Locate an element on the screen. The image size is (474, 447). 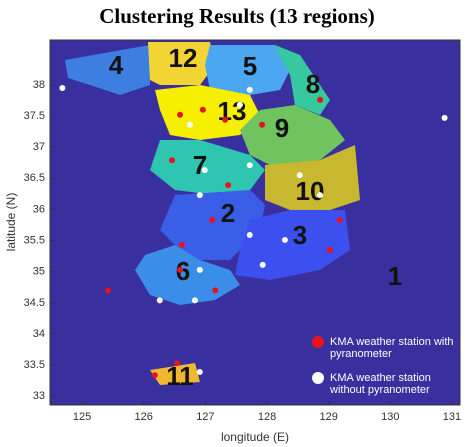
region-label: 13 is located at coordinates (232, 111).